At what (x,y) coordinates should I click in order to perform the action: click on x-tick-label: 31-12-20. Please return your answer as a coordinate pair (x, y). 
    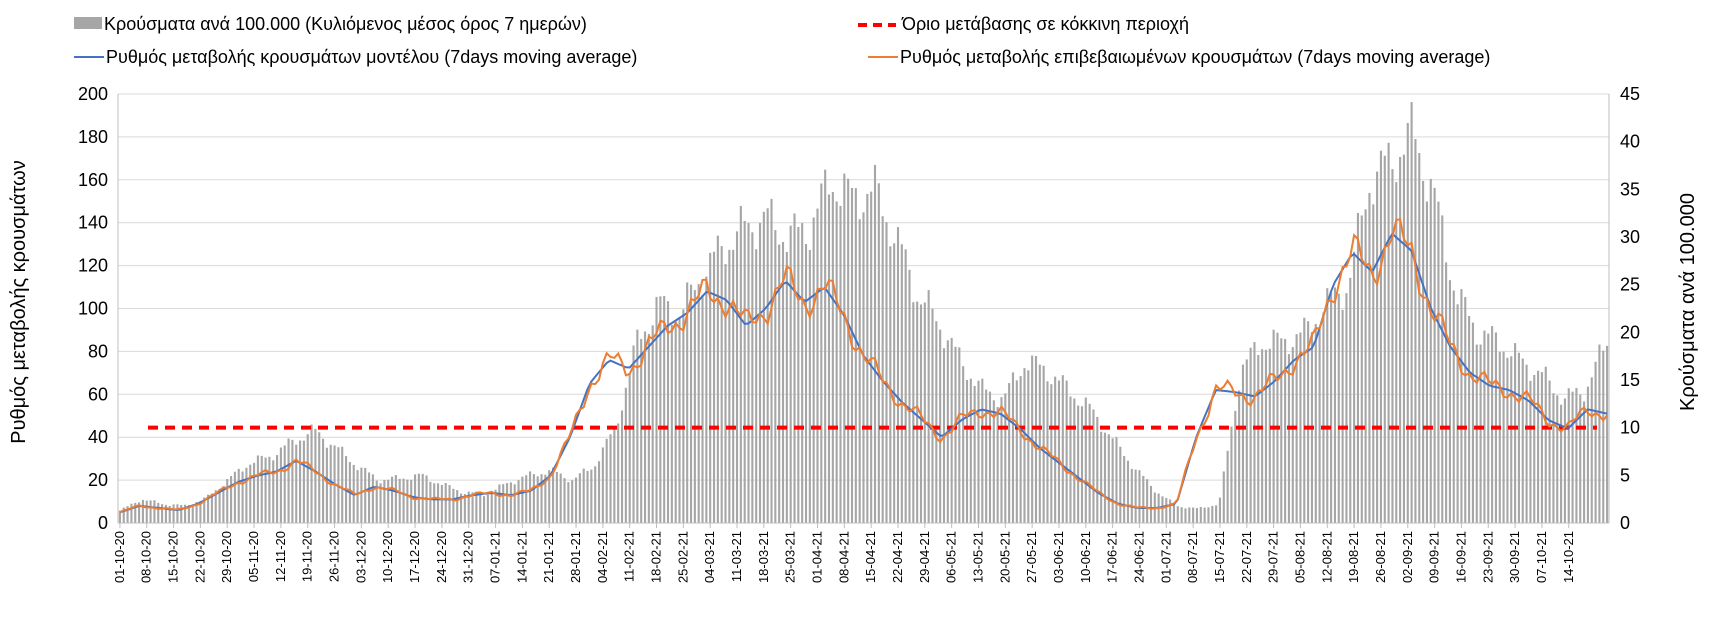
    Looking at the image, I should click on (468, 557).